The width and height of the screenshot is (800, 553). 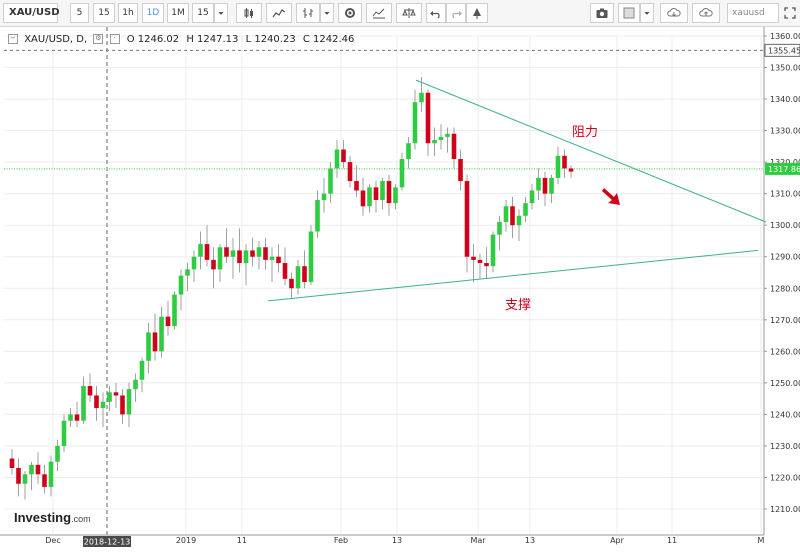 What do you see at coordinates (128, 13) in the screenshot?
I see `interval-1h-button: 1h` at bounding box center [128, 13].